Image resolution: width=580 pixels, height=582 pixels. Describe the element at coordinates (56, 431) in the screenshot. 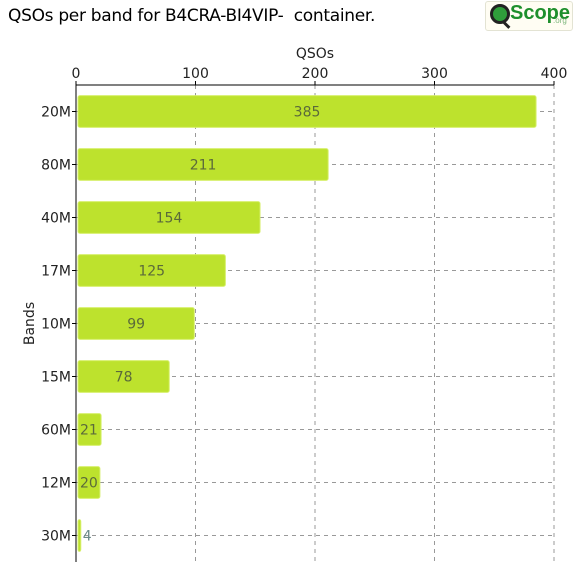

I see `y-tick-label: 60M` at that location.